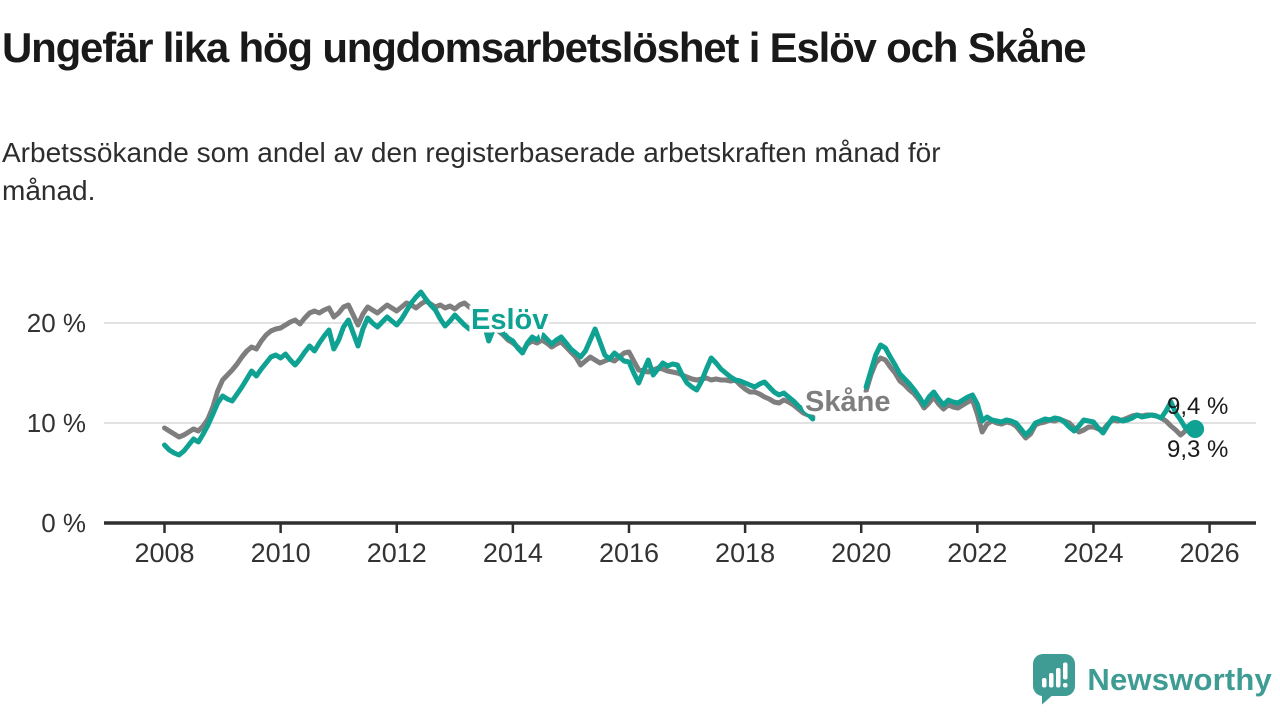 The image size is (1280, 720). Describe the element at coordinates (164, 553) in the screenshot. I see `x-axis-tick-label: 2008` at that location.